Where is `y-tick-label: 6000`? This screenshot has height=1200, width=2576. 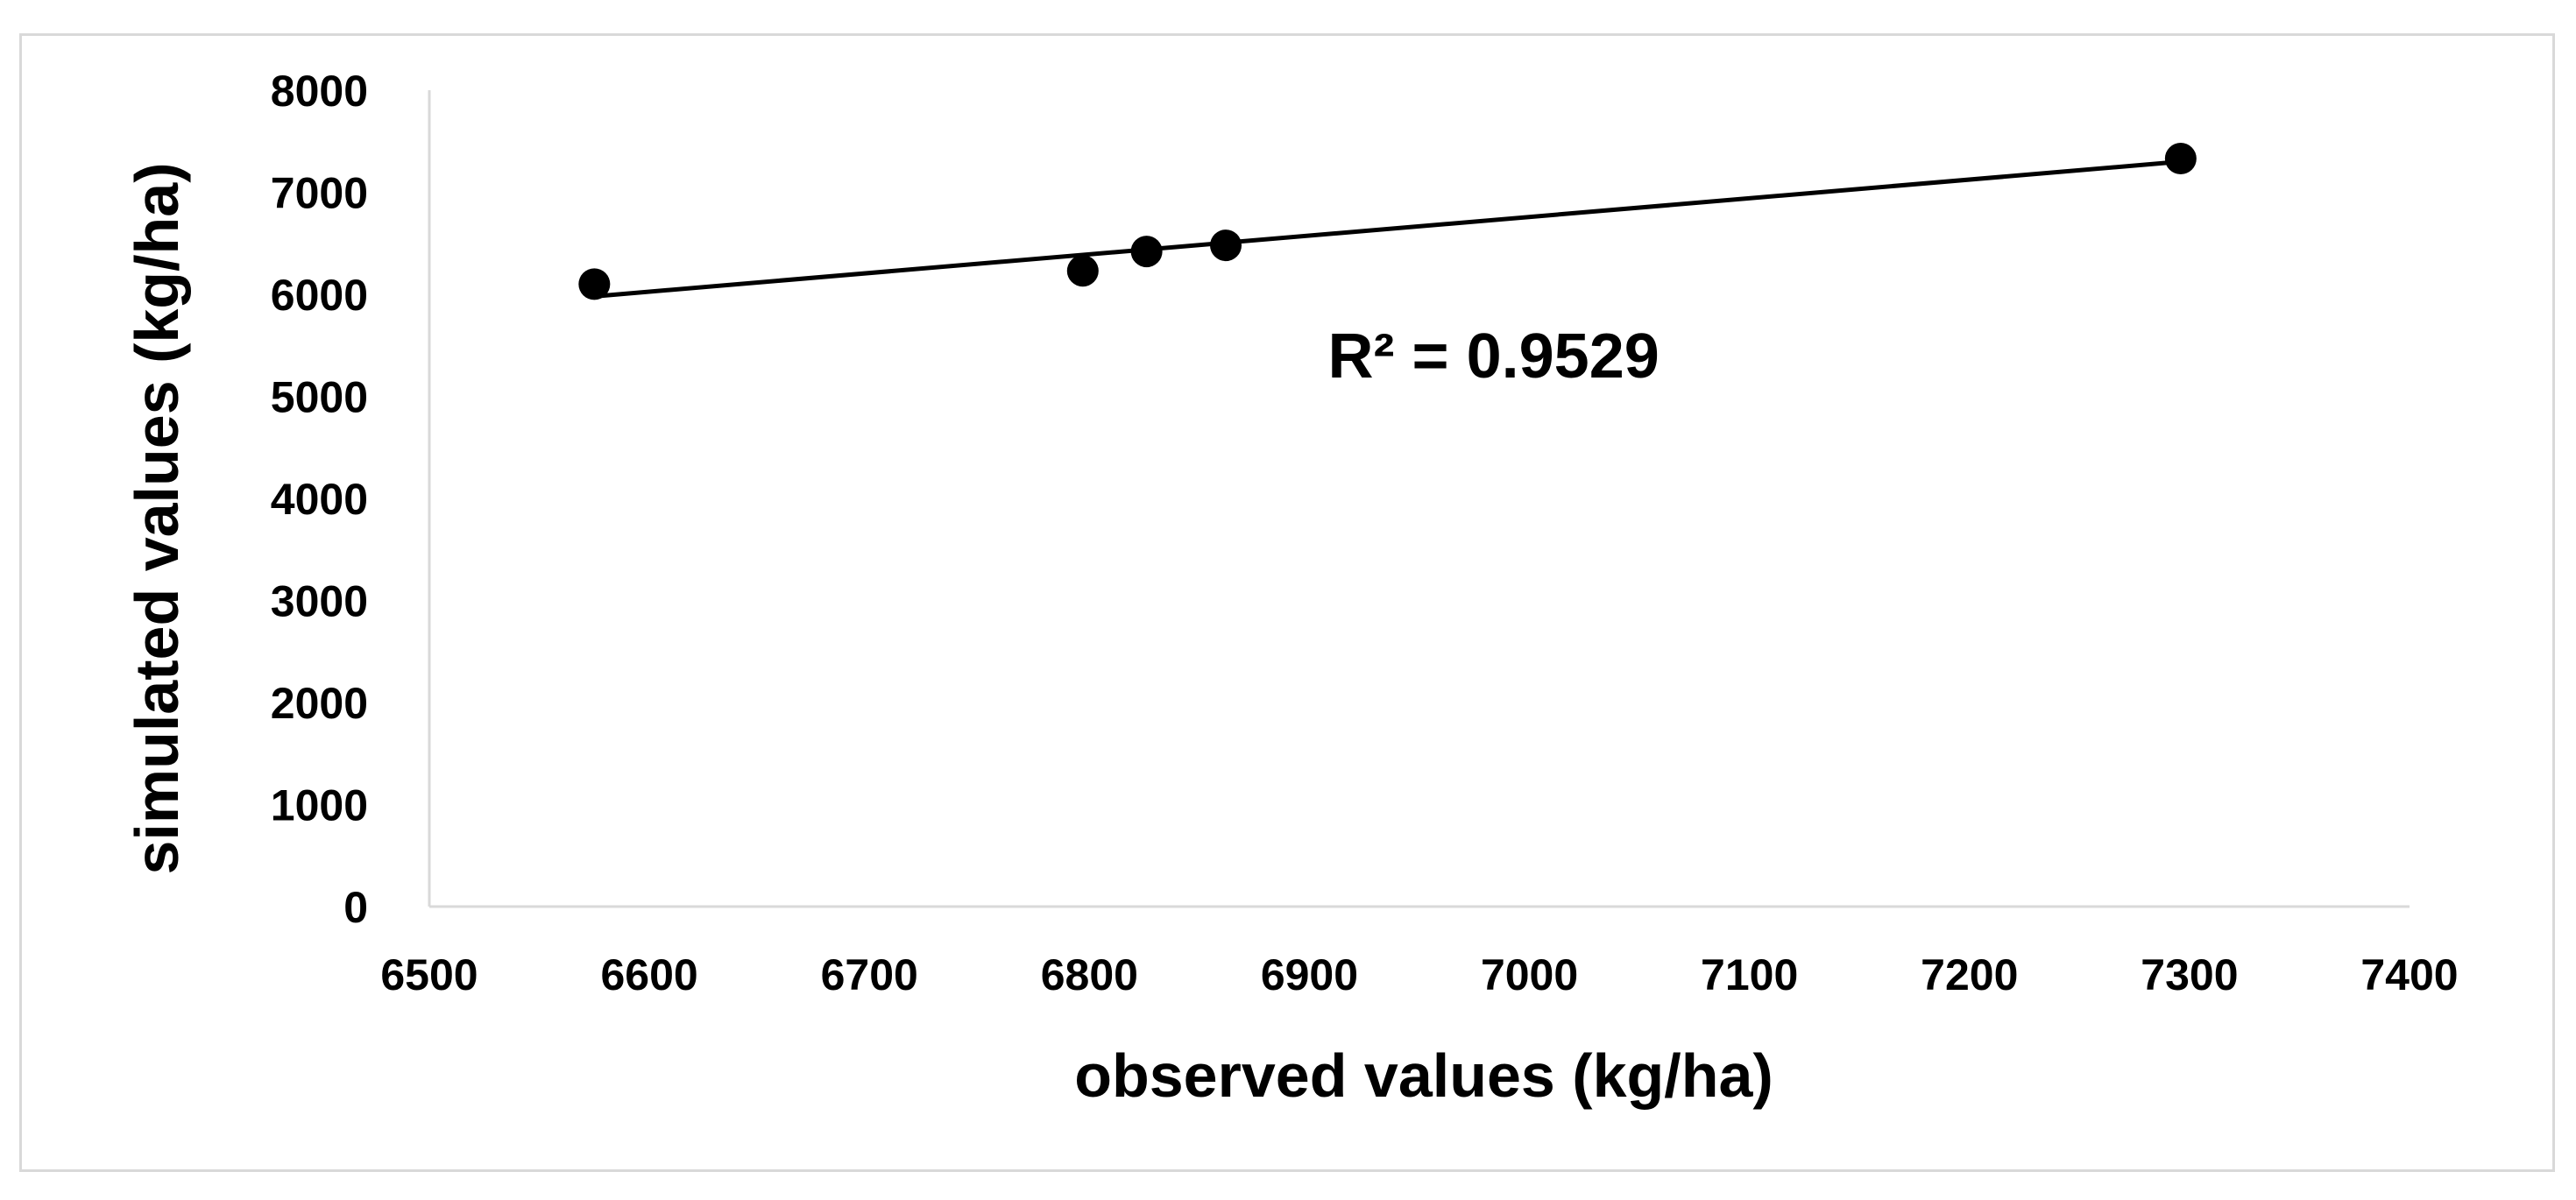 y-tick-label: 6000 is located at coordinates (319, 295).